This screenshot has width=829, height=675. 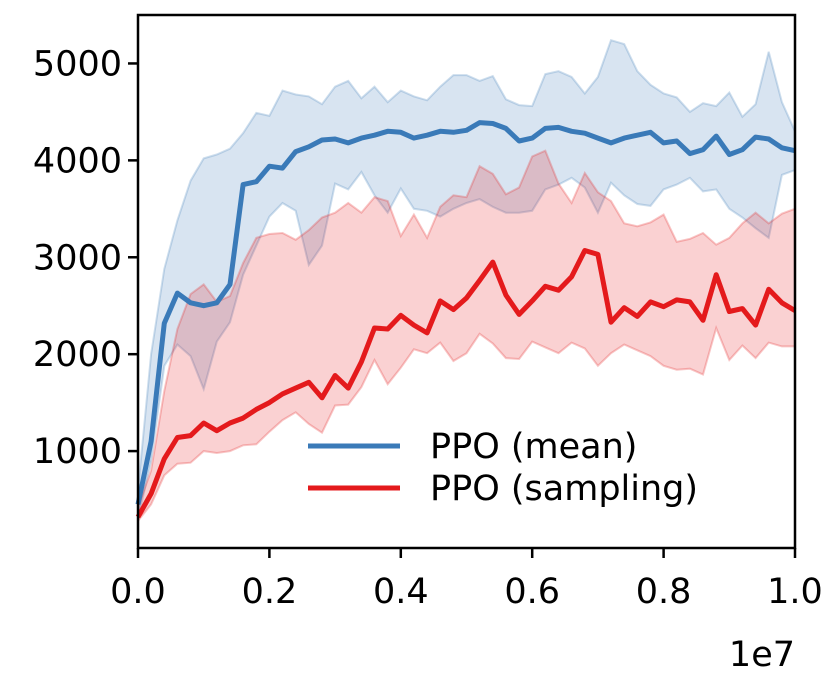 What do you see at coordinates (533, 447) in the screenshot?
I see `legend-label-ppo-mean: PPO (mean)` at bounding box center [533, 447].